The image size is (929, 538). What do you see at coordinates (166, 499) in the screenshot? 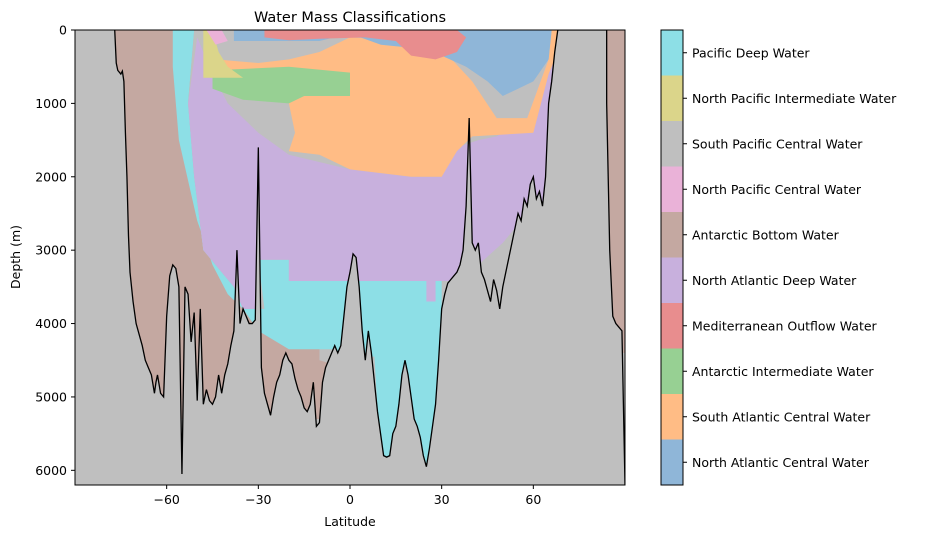
I see `x-tick-label: −60` at bounding box center [166, 499].